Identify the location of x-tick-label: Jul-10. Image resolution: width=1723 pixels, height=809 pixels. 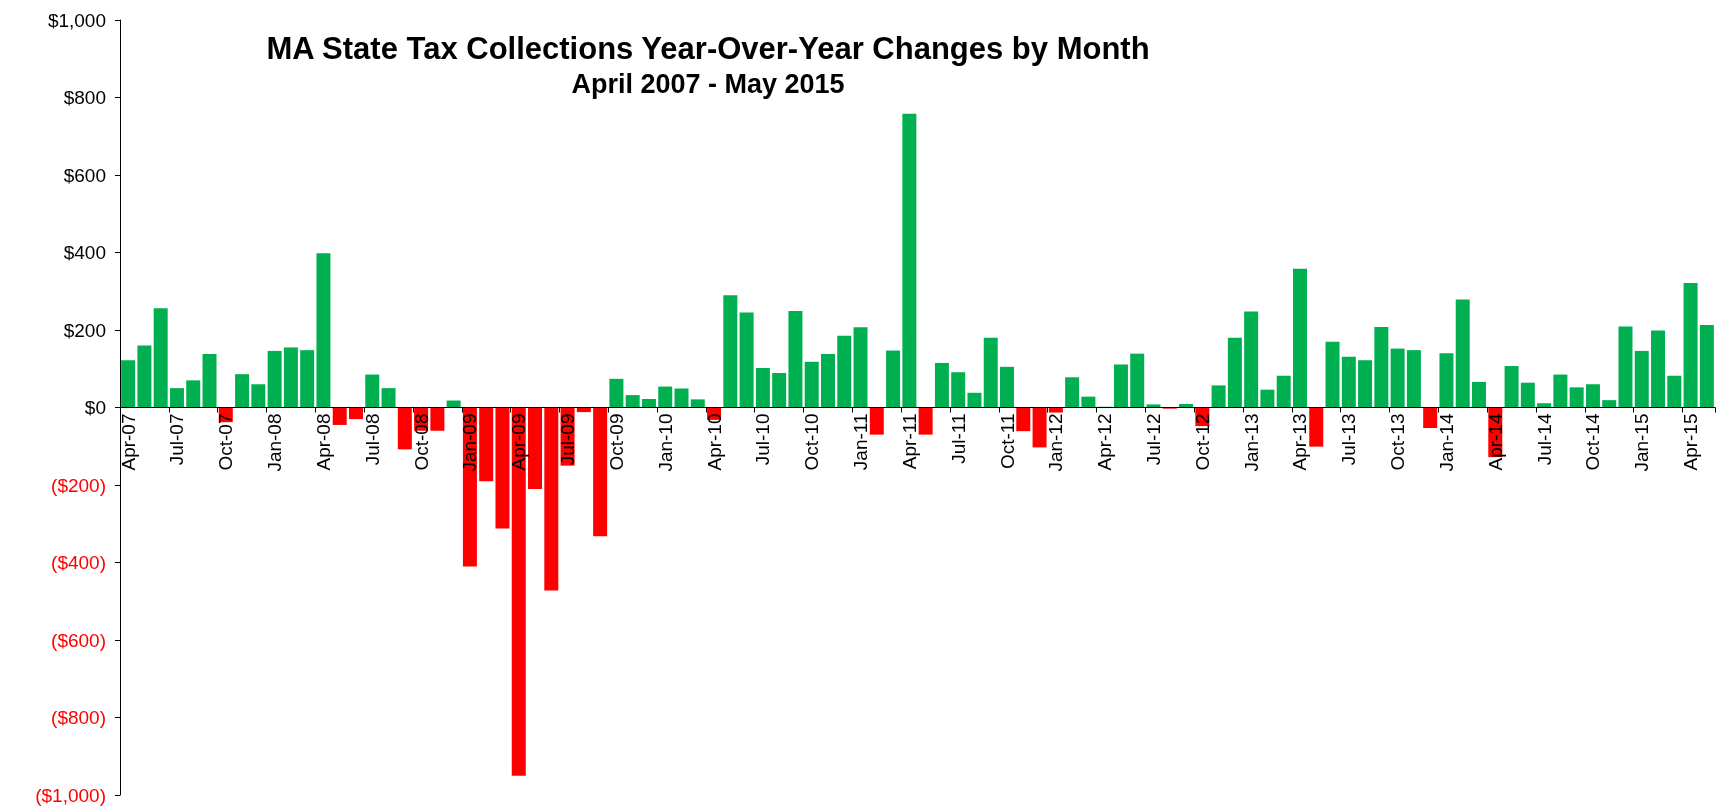
(763, 439).